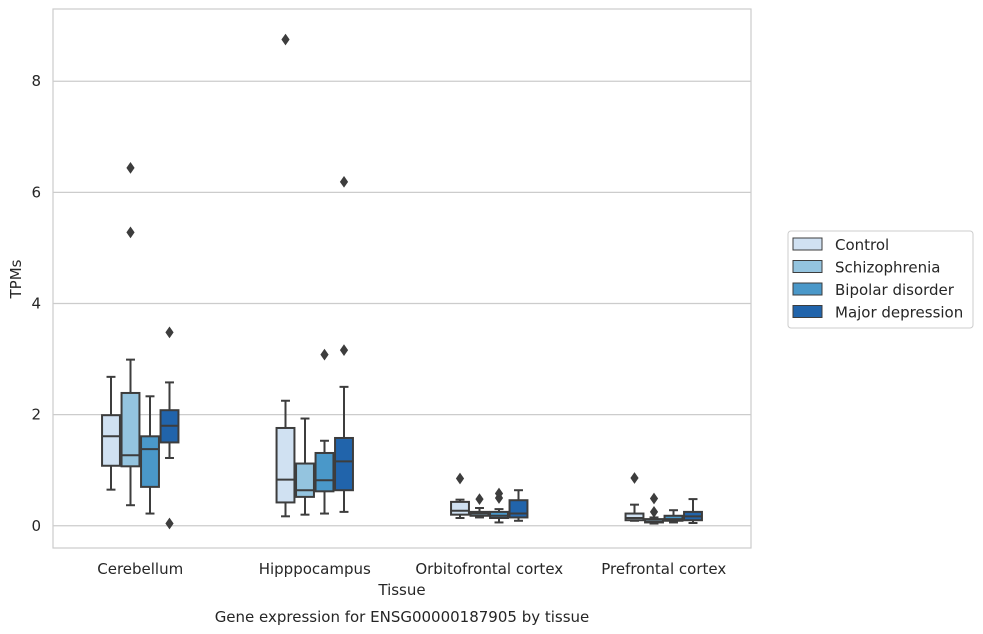  What do you see at coordinates (489, 569) in the screenshot?
I see `x-tick-label: Orbitofrontal cortex` at bounding box center [489, 569].